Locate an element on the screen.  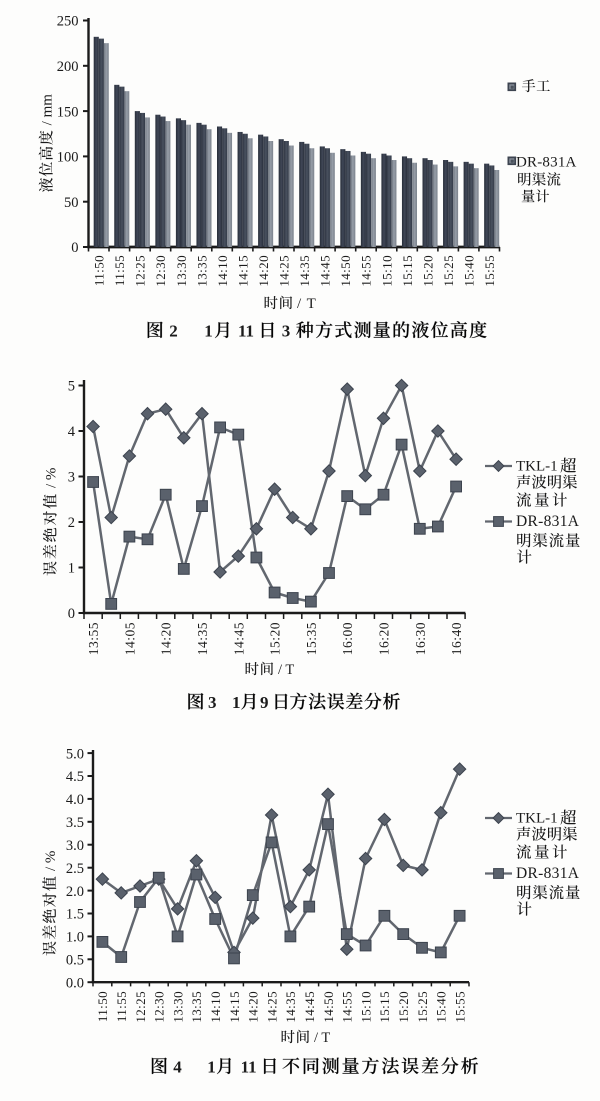
svg-text: 3.5 is located at coordinates (75, 823).